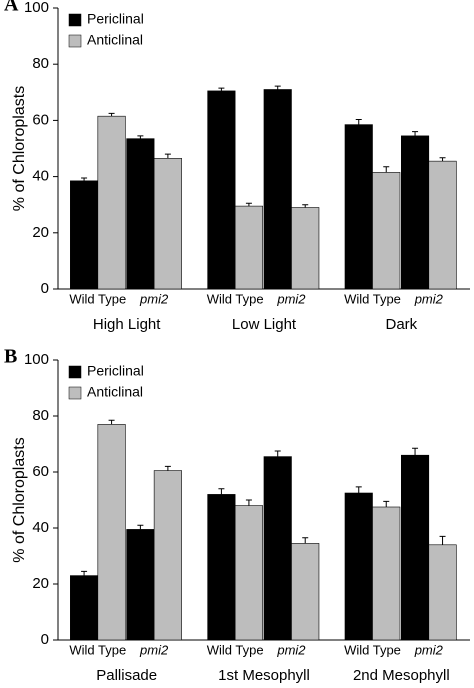  I want to click on group-label: Pallisade, so click(126, 675).